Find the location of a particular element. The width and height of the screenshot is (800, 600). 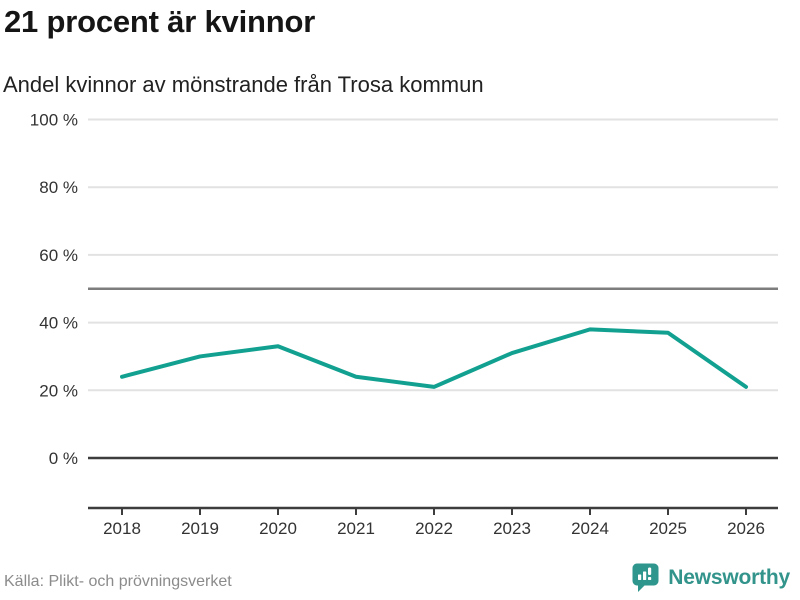

newsworthy-logo-icon is located at coordinates (645, 577).